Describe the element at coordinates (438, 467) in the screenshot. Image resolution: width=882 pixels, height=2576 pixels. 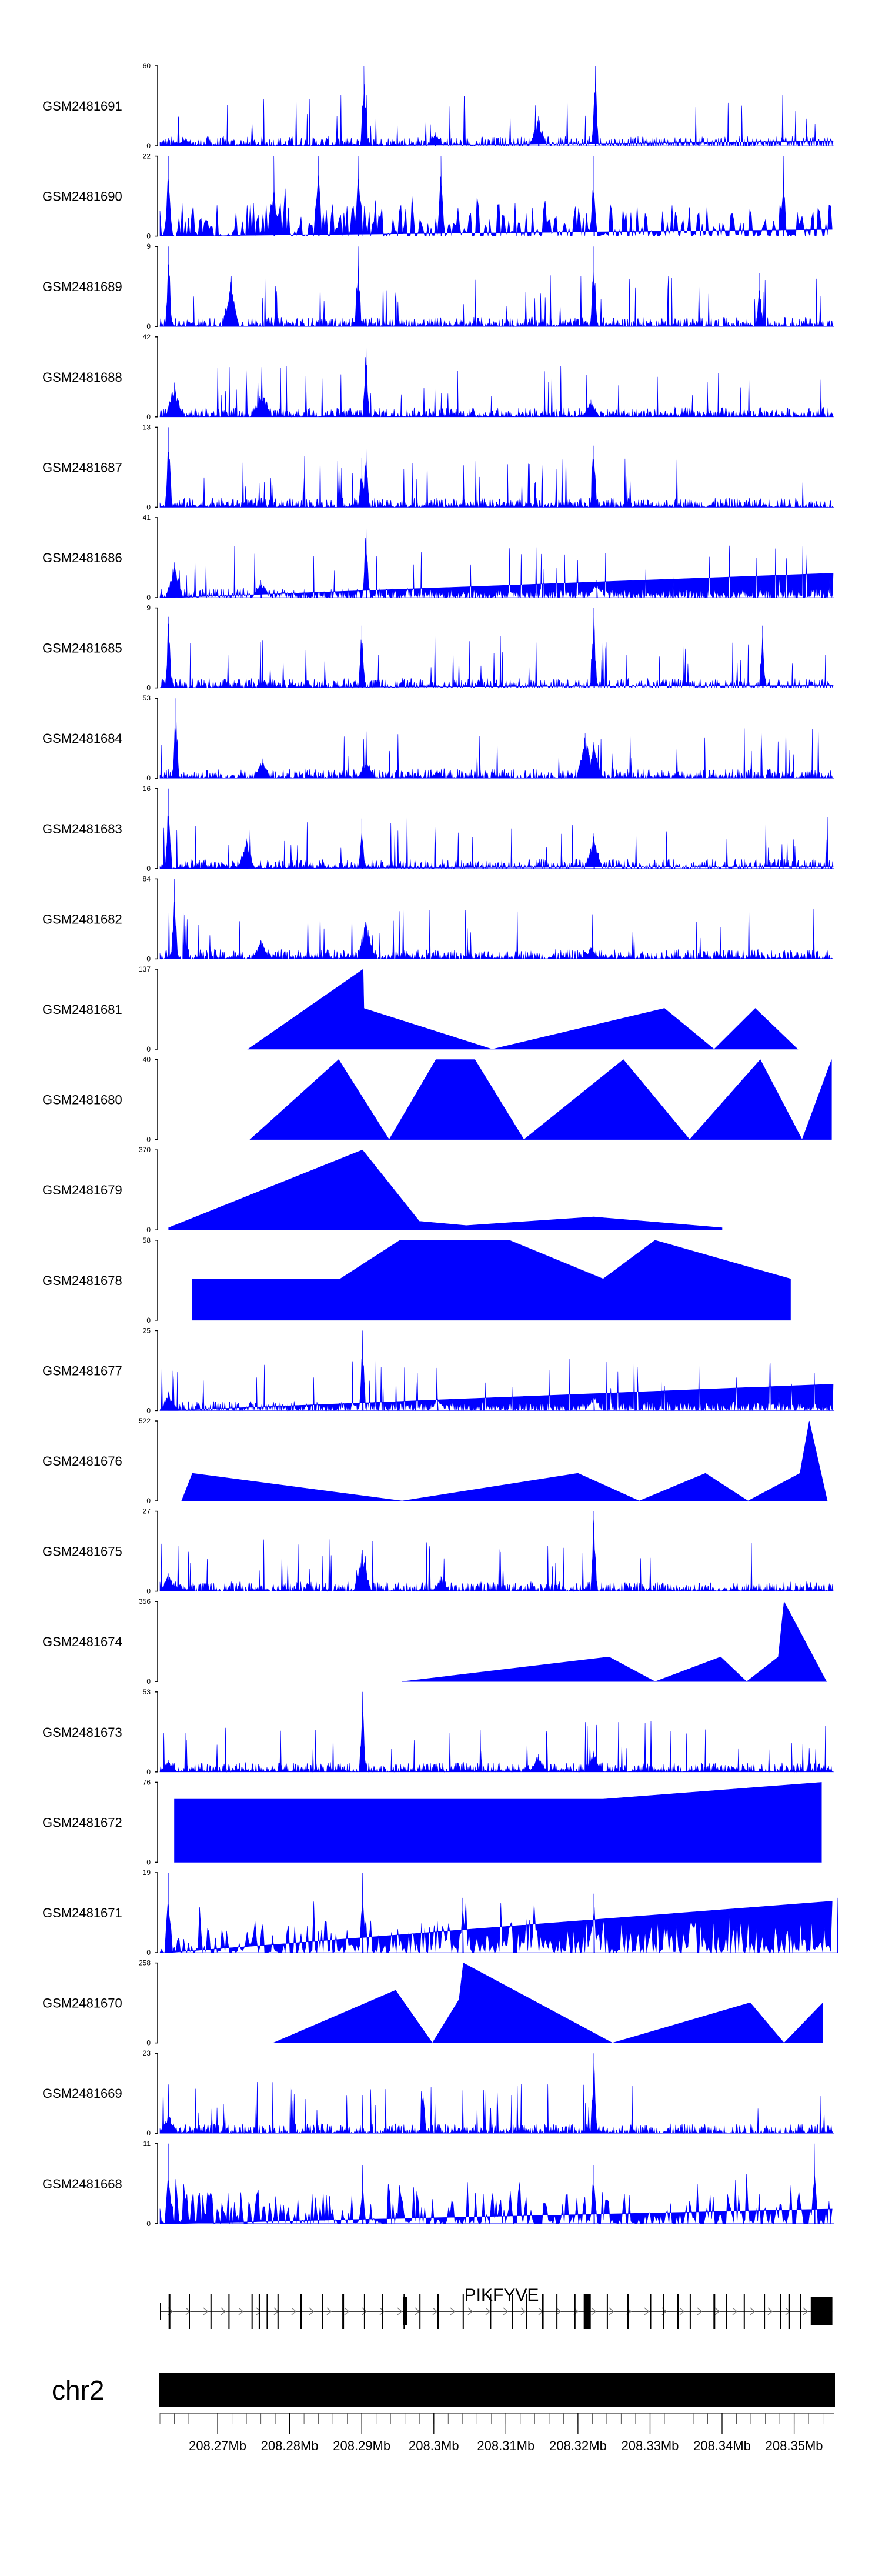
I see `track-GSM2481687: GSM2481687 13 0` at that location.